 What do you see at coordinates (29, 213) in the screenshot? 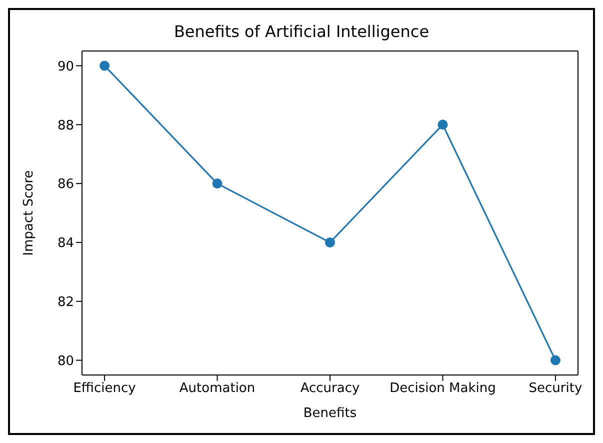
I see `y-axis-title: Impact Score` at bounding box center [29, 213].